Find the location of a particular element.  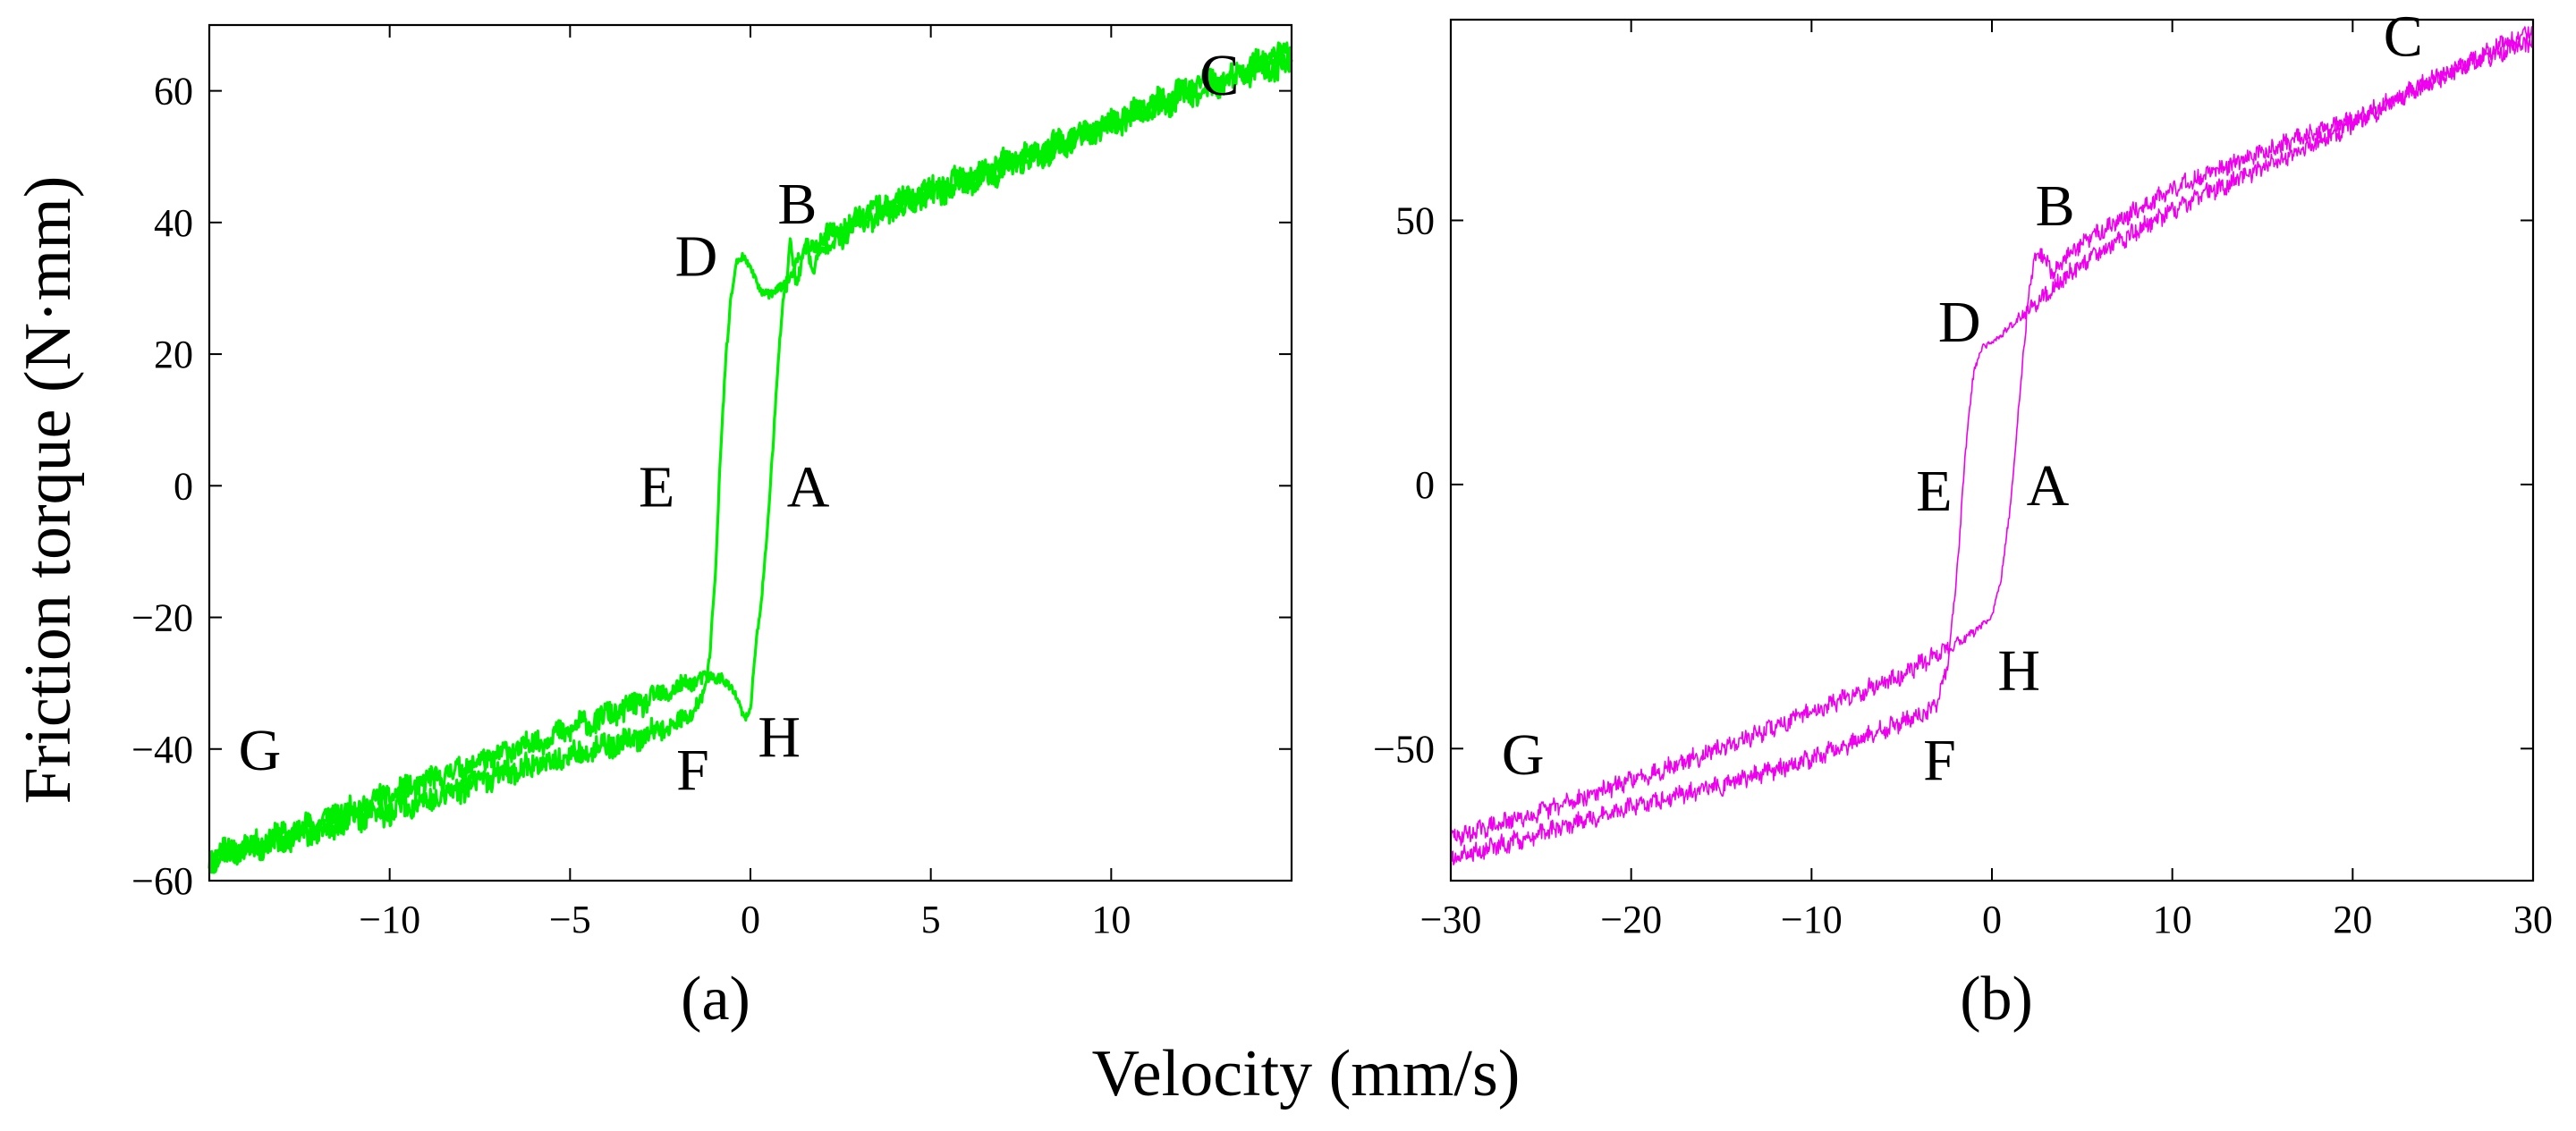

panel-b-annotation-G: G is located at coordinates (1523, 755).